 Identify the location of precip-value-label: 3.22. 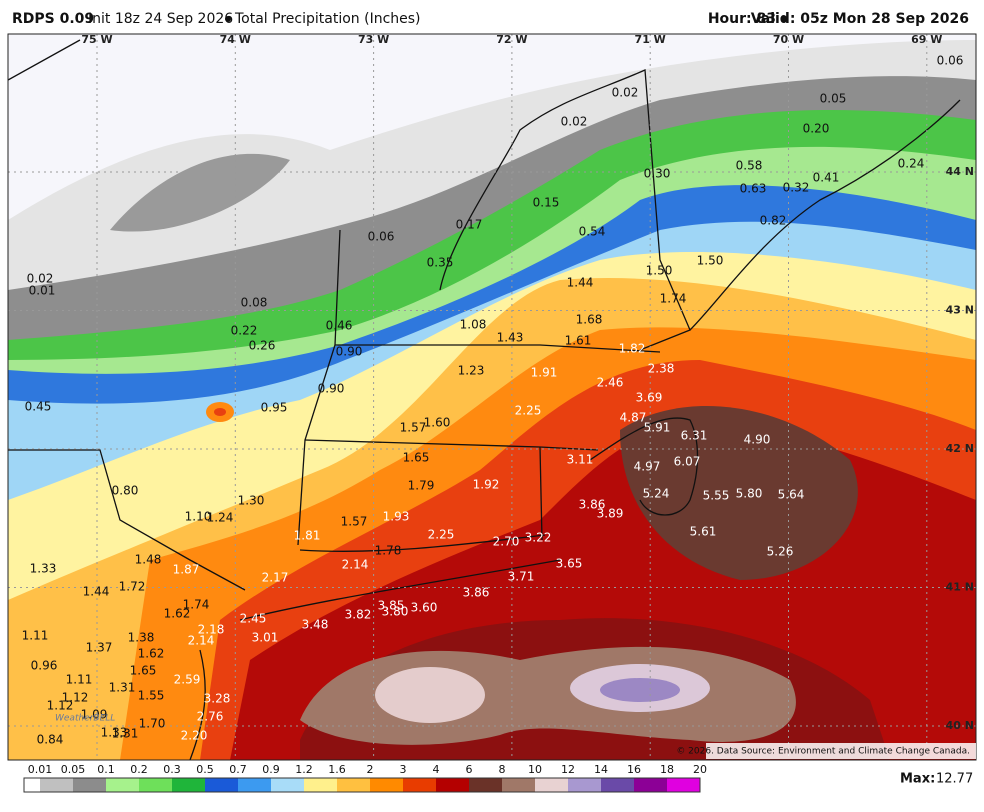
(538, 538).